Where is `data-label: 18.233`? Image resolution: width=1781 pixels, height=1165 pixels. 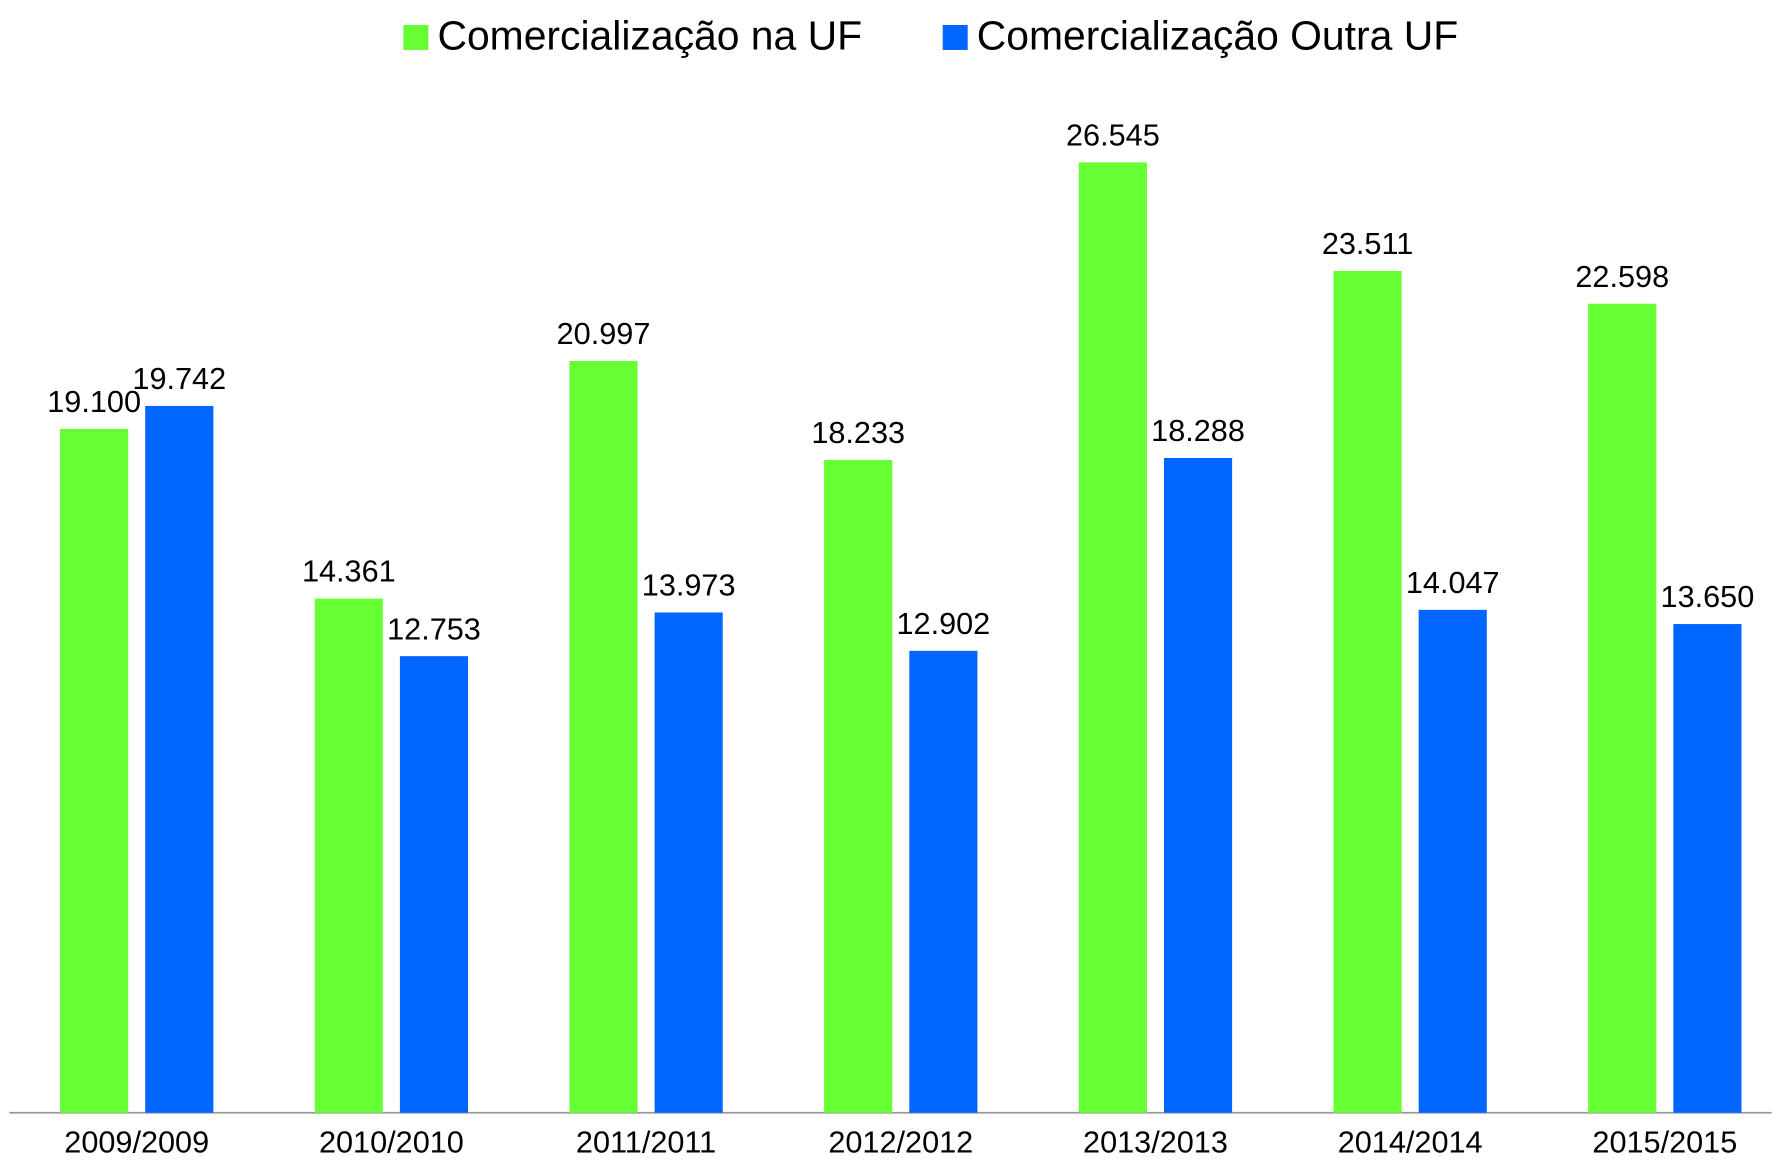 data-label: 18.233 is located at coordinates (858, 433).